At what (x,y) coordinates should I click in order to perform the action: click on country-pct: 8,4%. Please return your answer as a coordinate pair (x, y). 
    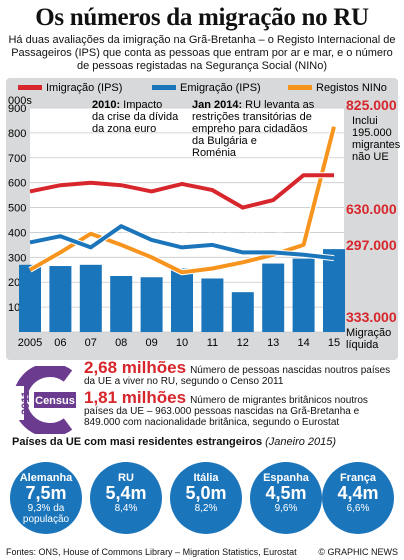
    Looking at the image, I should click on (126, 508).